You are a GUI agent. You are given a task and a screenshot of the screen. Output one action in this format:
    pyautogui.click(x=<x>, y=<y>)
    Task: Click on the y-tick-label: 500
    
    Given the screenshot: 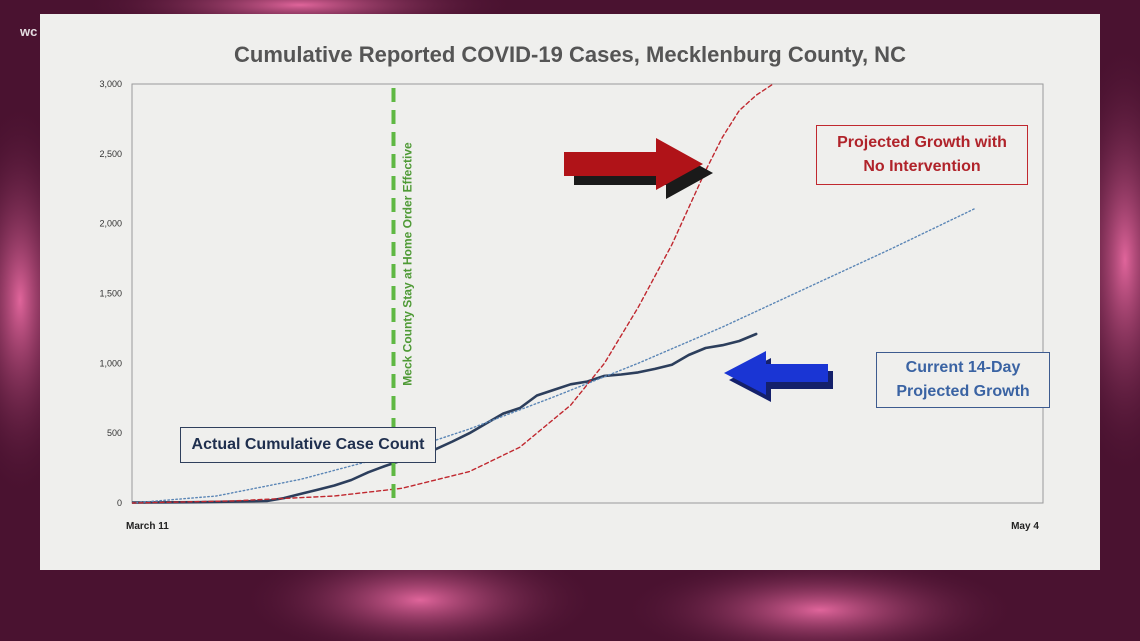 What is the action you would take?
    pyautogui.click(x=114, y=433)
    